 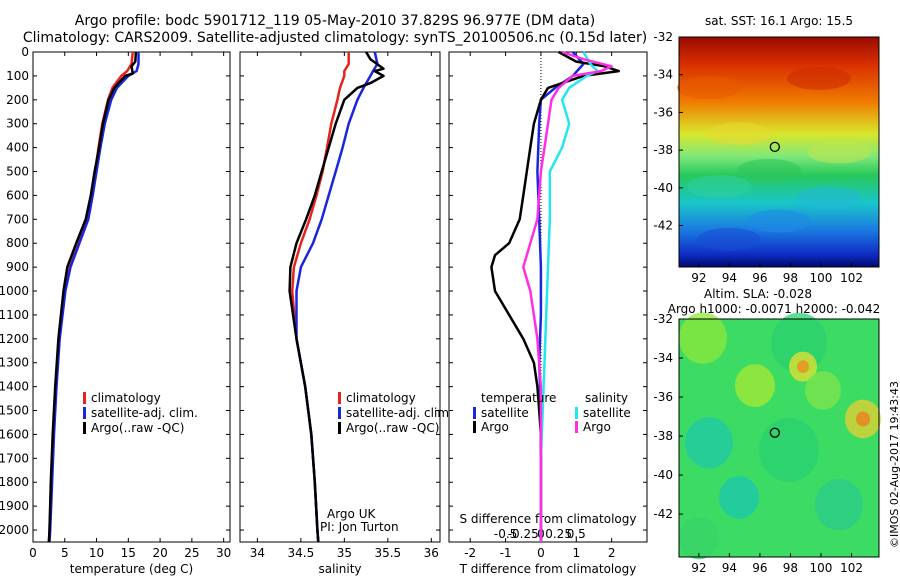 I want to click on map-title-line1: Altim. SLA: -0.028, so click(x=758, y=294).